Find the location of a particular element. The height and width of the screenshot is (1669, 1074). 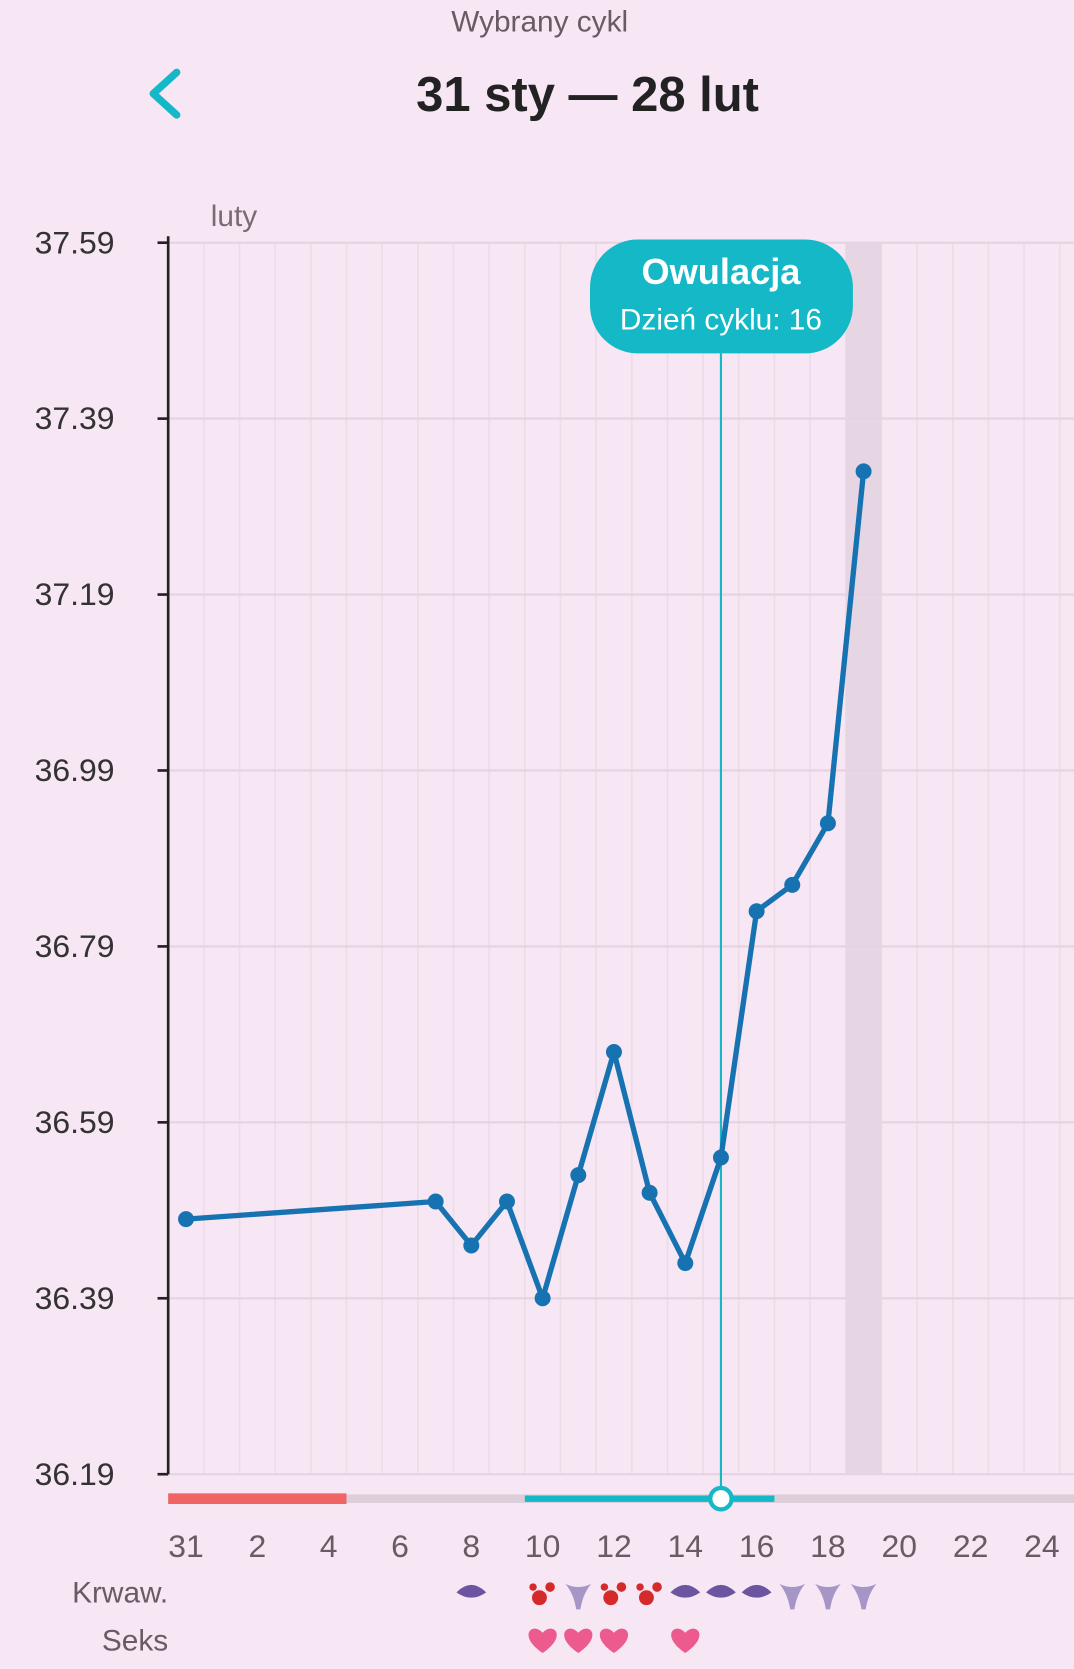

month-label: luty is located at coordinates (234, 216).